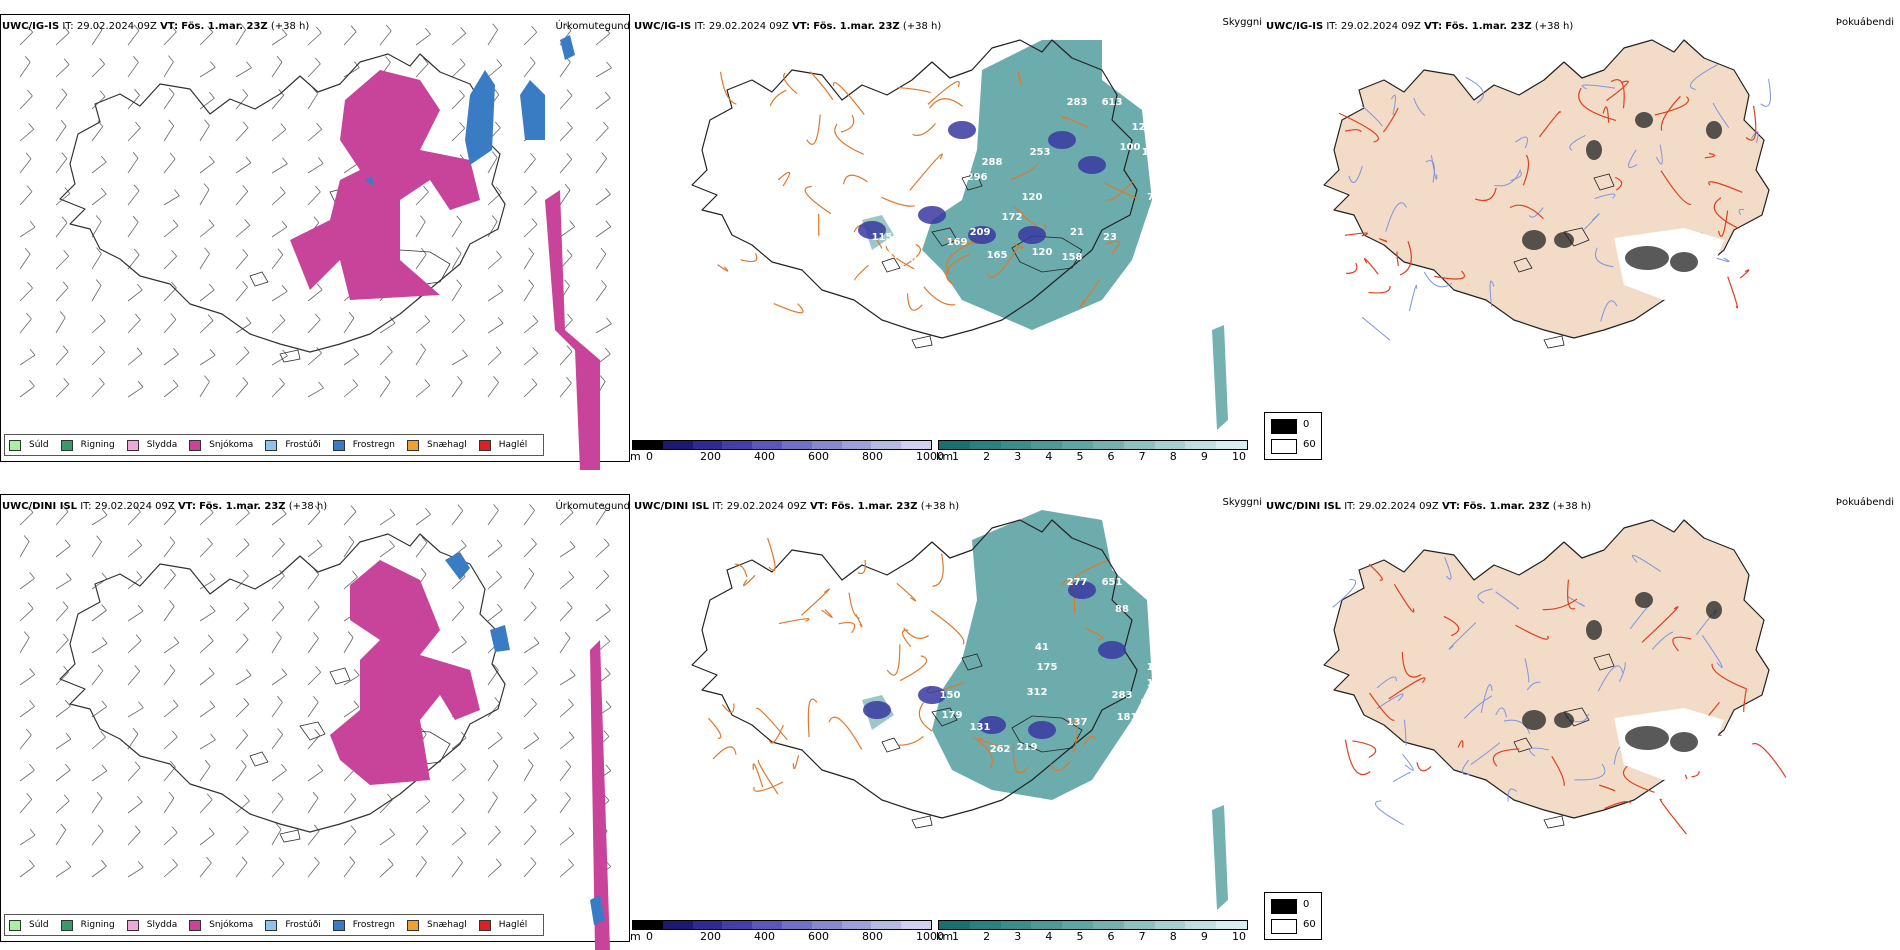  What do you see at coordinates (910, 259) in the screenshot?
I see `ceiling-label: 10` at bounding box center [910, 259].